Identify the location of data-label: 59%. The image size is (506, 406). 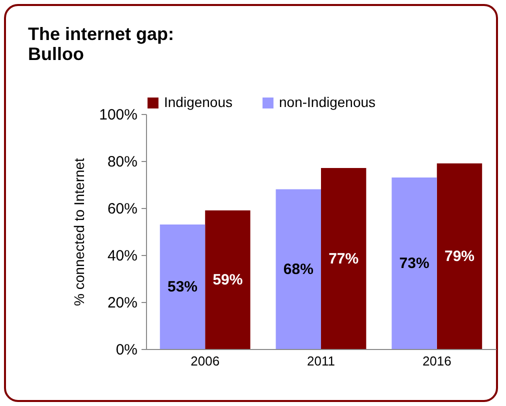
(227, 280).